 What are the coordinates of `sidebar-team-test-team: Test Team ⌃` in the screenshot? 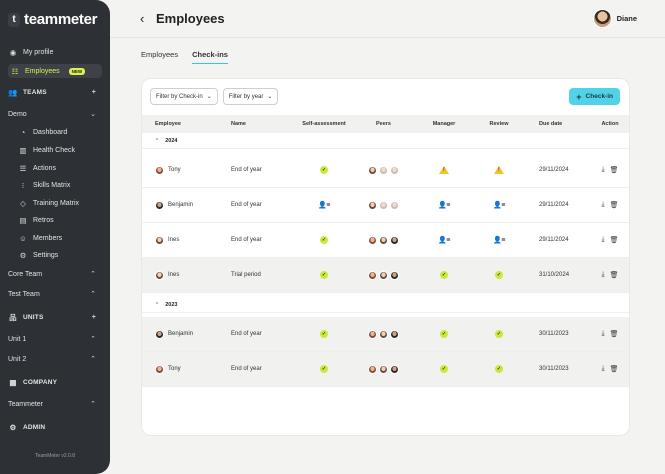 It's located at (55, 294).